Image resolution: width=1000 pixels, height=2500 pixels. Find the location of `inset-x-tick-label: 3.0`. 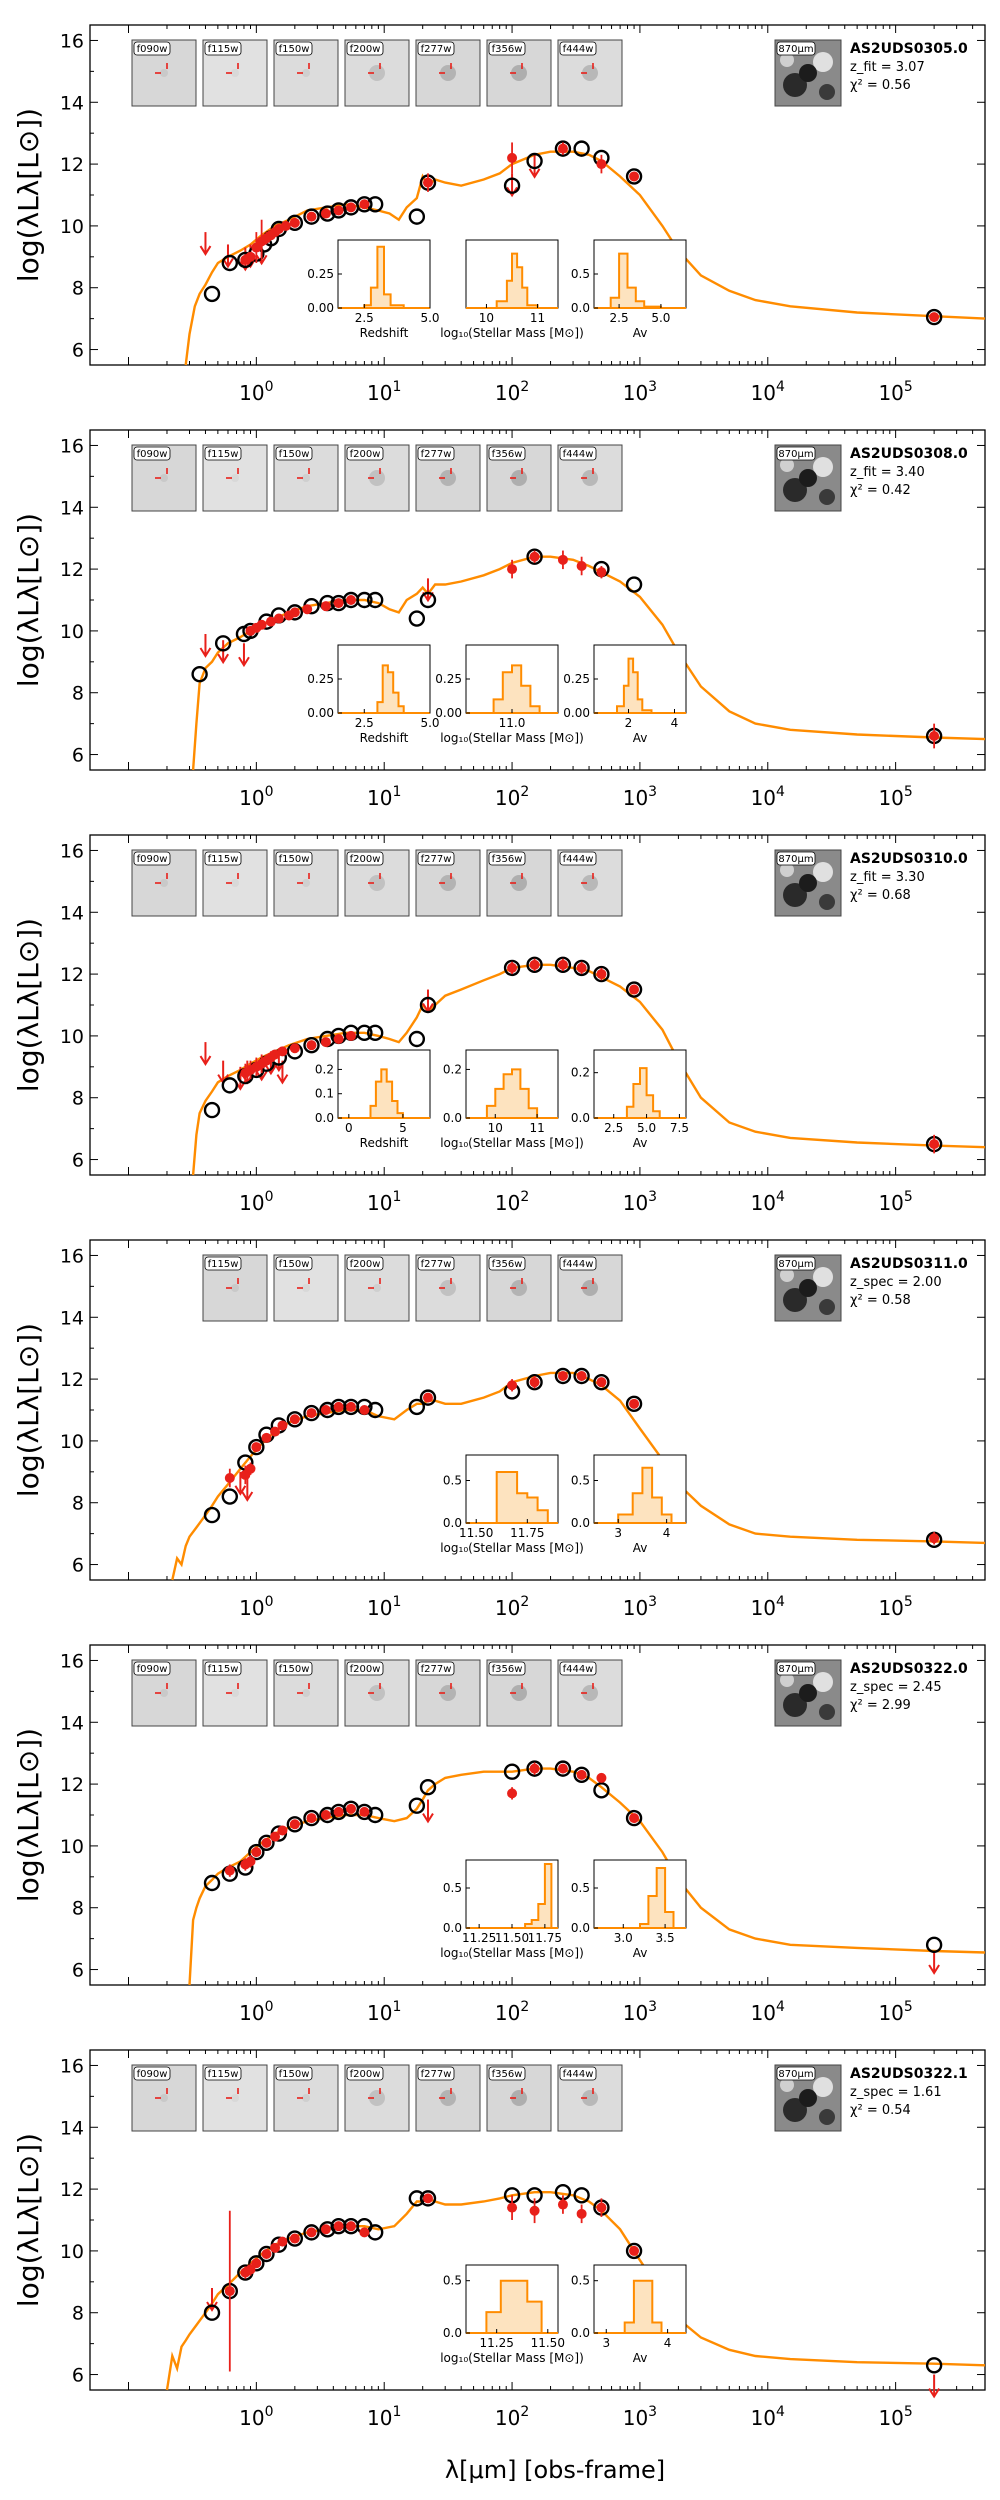

inset-x-tick-label: 3.0 is located at coordinates (623, 1938).